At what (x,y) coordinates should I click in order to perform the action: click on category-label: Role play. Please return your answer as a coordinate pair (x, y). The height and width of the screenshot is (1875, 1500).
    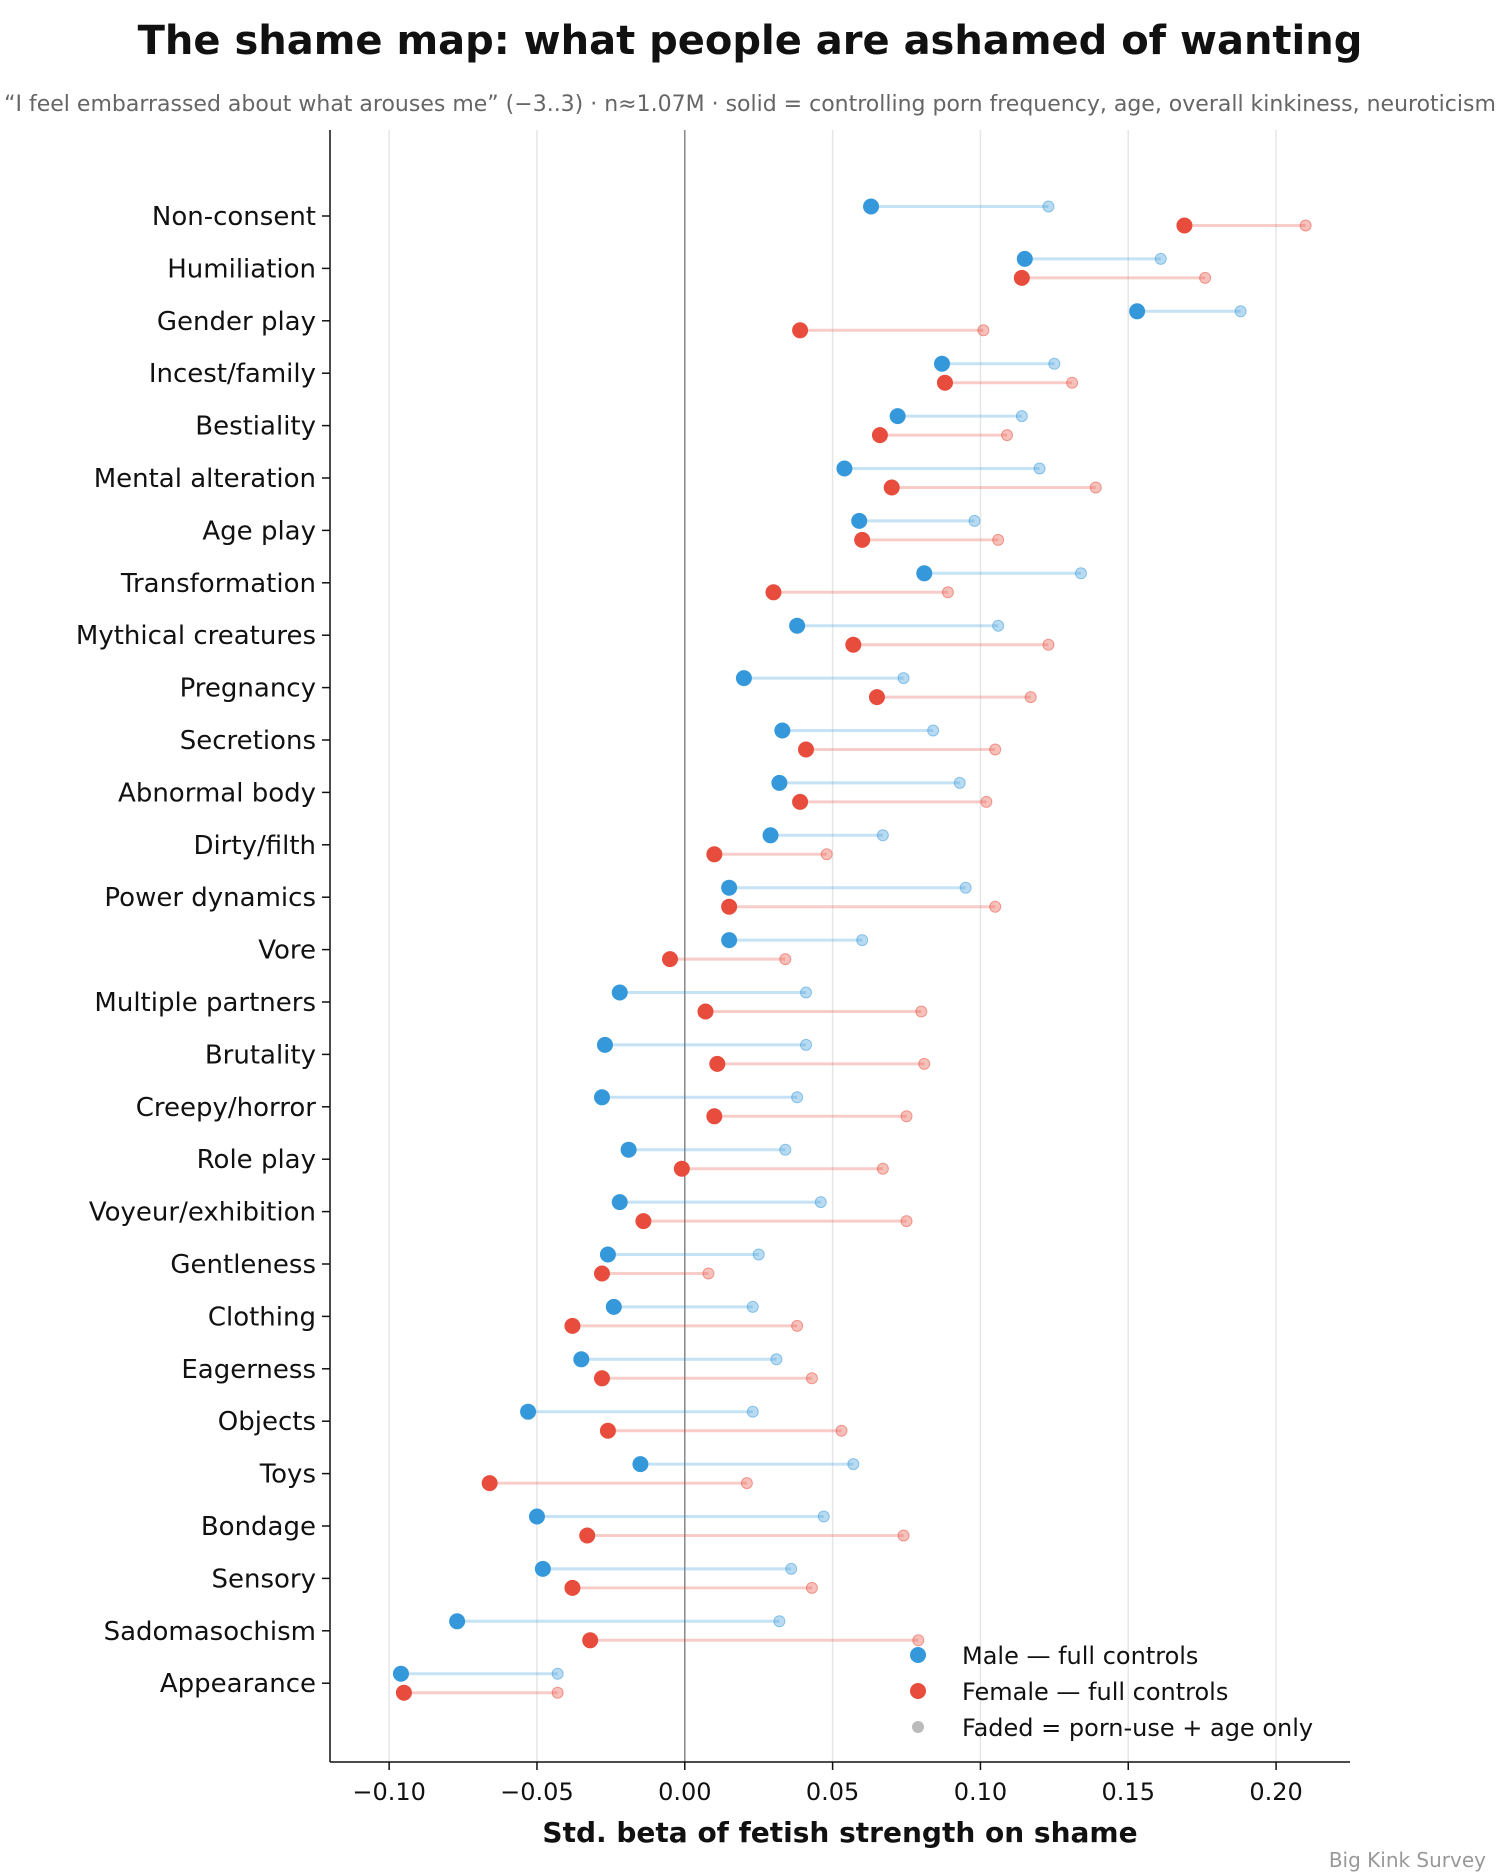
    Looking at the image, I should click on (256, 1160).